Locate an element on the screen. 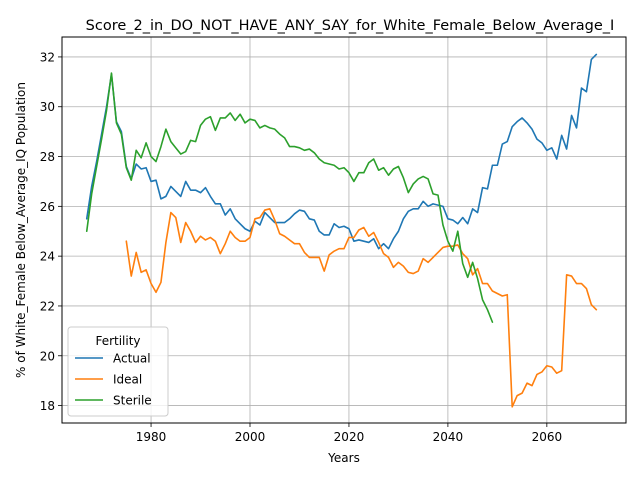 The height and width of the screenshot is (480, 640). legend-label-sterile: Sterile is located at coordinates (132, 401).